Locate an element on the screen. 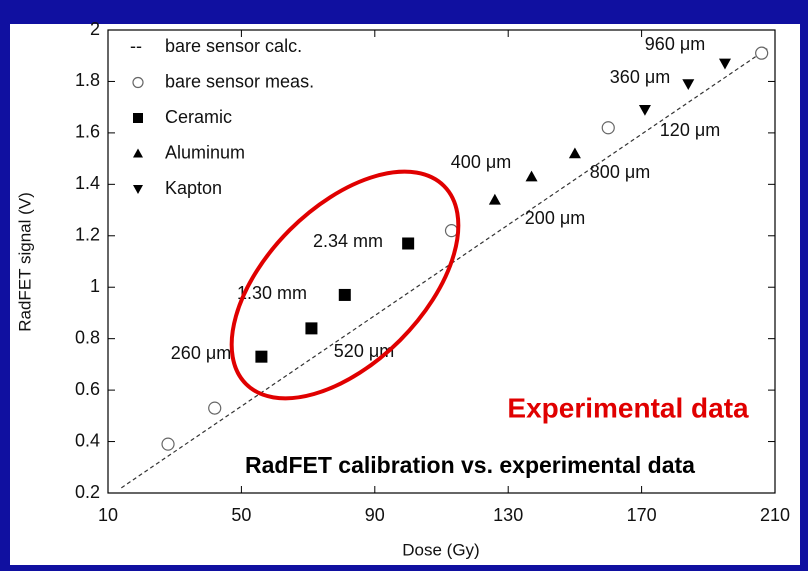  legend-label: Aluminum is located at coordinates (205, 152).